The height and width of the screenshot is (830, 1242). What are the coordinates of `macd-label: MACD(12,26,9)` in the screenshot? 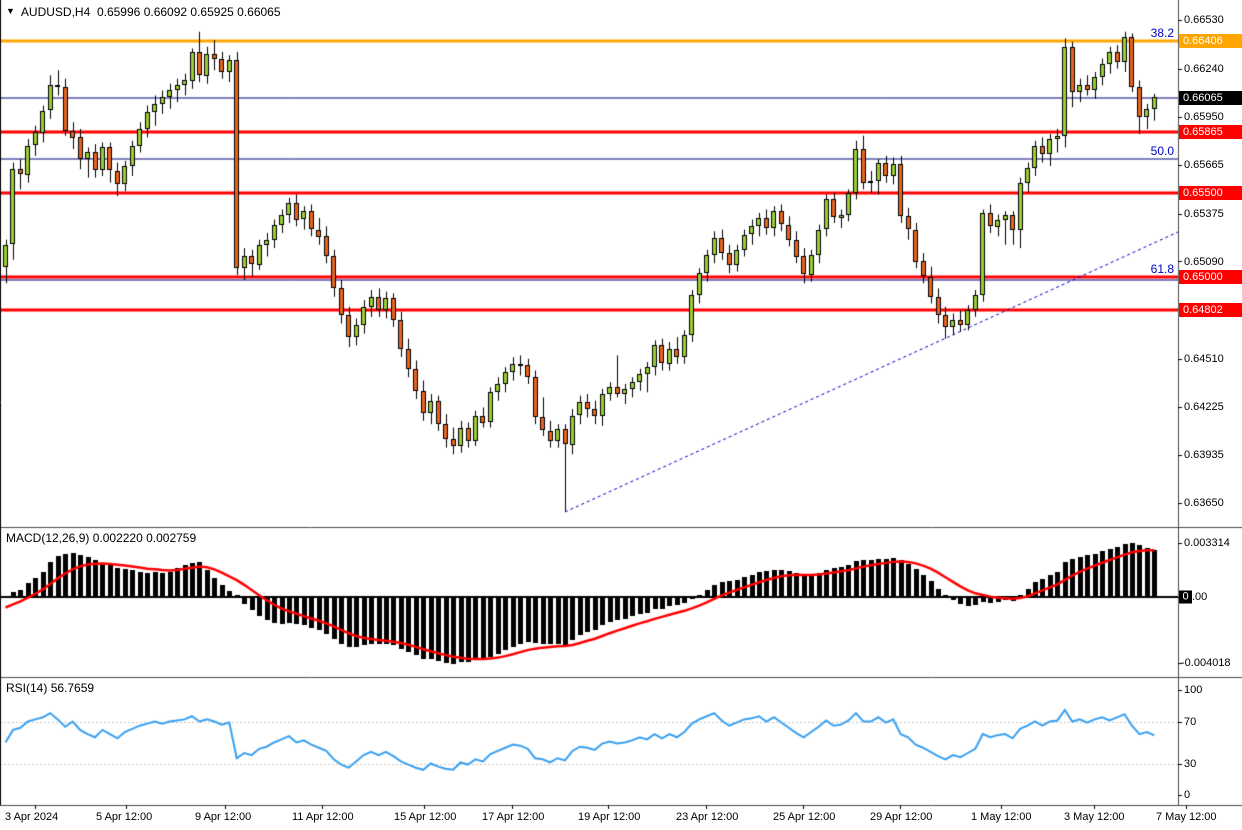 It's located at (48, 538).